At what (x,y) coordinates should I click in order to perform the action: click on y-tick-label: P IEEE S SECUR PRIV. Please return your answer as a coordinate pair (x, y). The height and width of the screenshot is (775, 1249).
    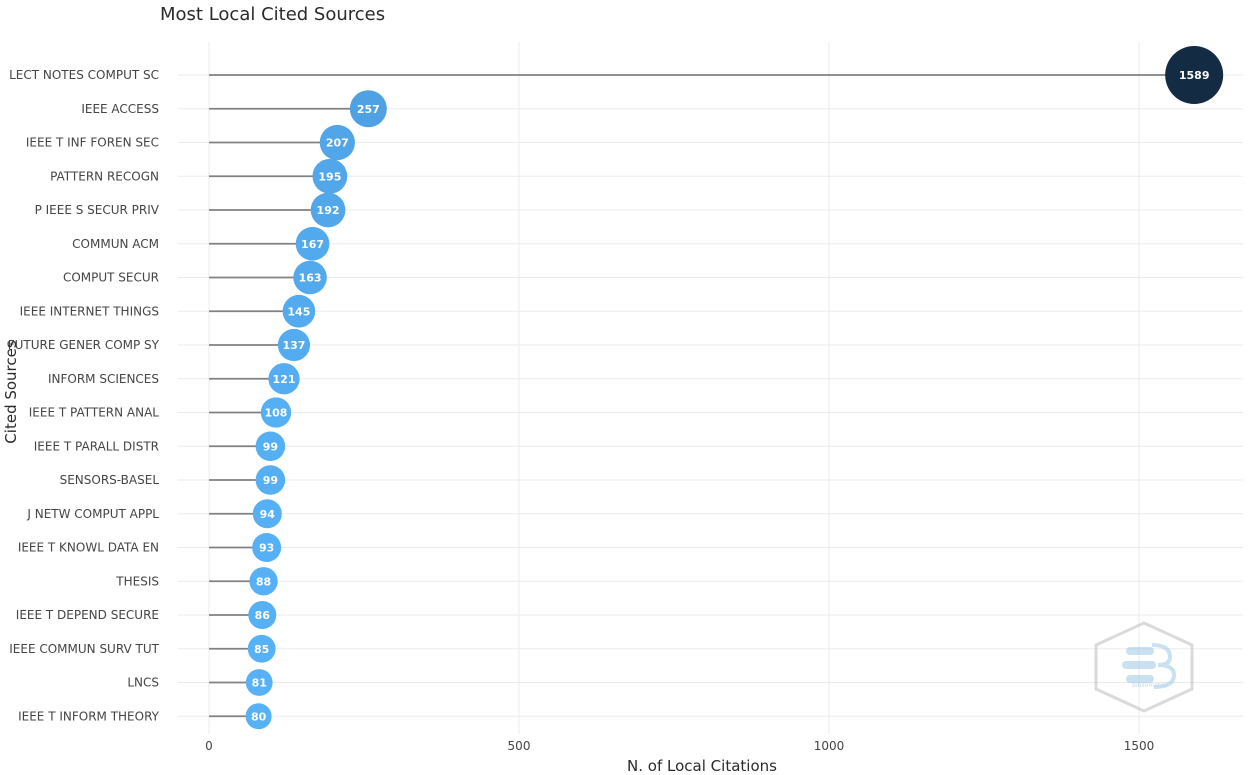
    Looking at the image, I should click on (97, 210).